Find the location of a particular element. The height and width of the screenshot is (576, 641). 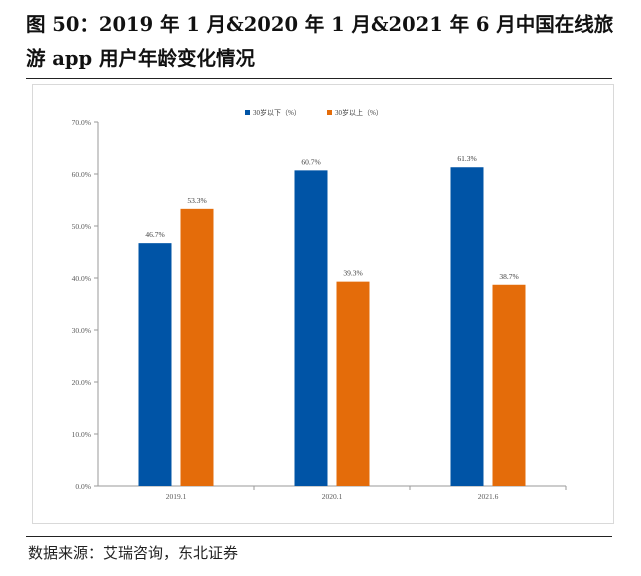

y-tick-label: 10.0% is located at coordinates (81, 434).